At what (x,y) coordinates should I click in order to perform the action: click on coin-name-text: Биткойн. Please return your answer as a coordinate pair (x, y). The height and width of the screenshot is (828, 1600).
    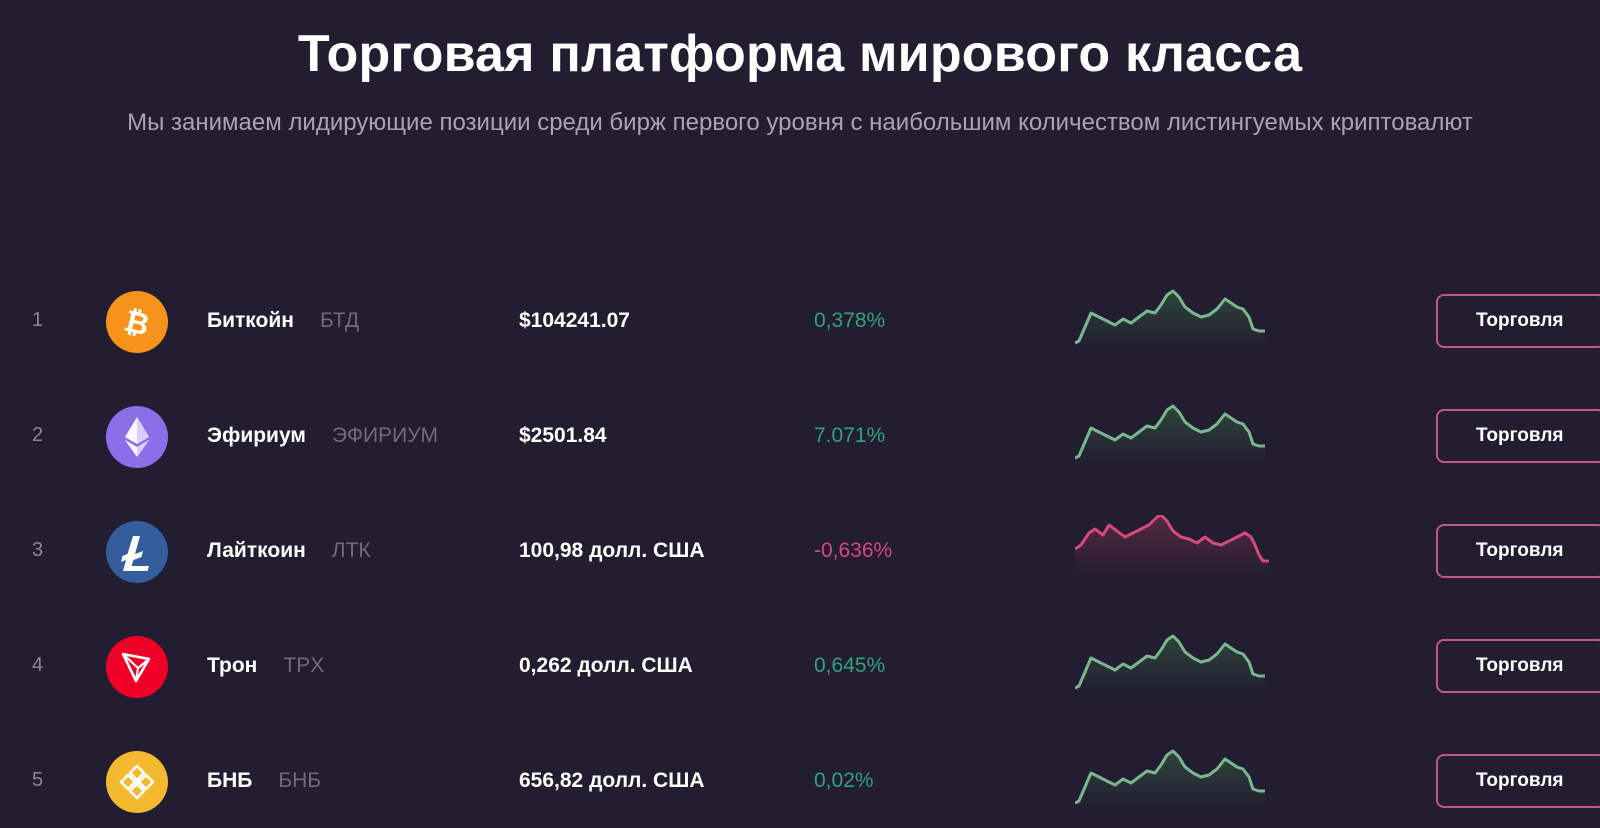
    Looking at the image, I should click on (250, 320).